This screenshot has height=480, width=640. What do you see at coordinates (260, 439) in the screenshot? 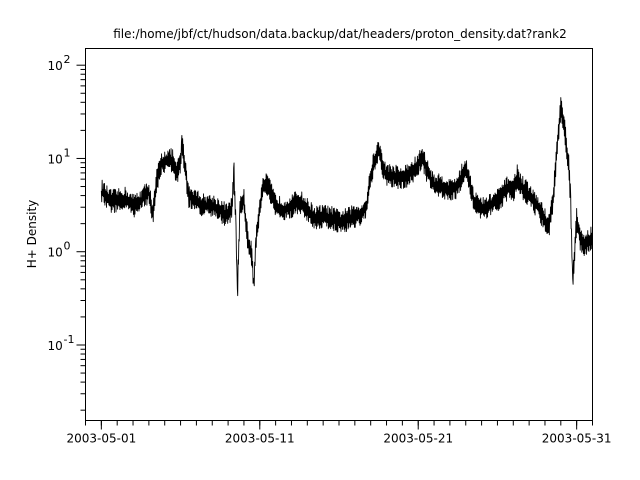
I see `x-tick-label: 2003-05-11` at bounding box center [260, 439].